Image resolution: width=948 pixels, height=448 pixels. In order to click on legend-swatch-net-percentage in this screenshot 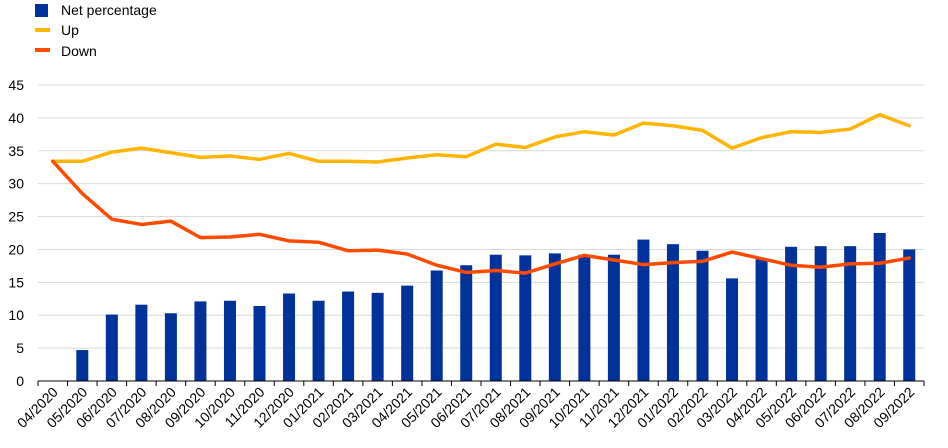, I will do `click(41, 10)`.